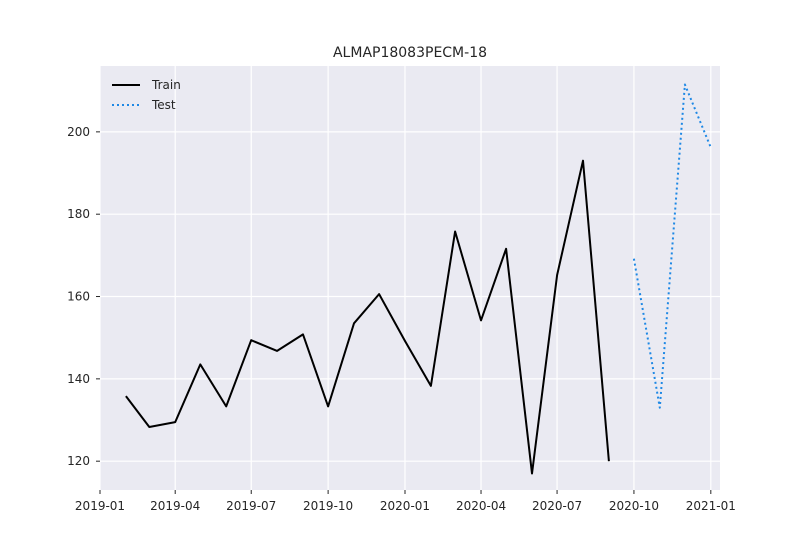 This screenshot has height=550, width=800. Describe the element at coordinates (557, 506) in the screenshot. I see `x-tick-label: 2020-07` at that location.